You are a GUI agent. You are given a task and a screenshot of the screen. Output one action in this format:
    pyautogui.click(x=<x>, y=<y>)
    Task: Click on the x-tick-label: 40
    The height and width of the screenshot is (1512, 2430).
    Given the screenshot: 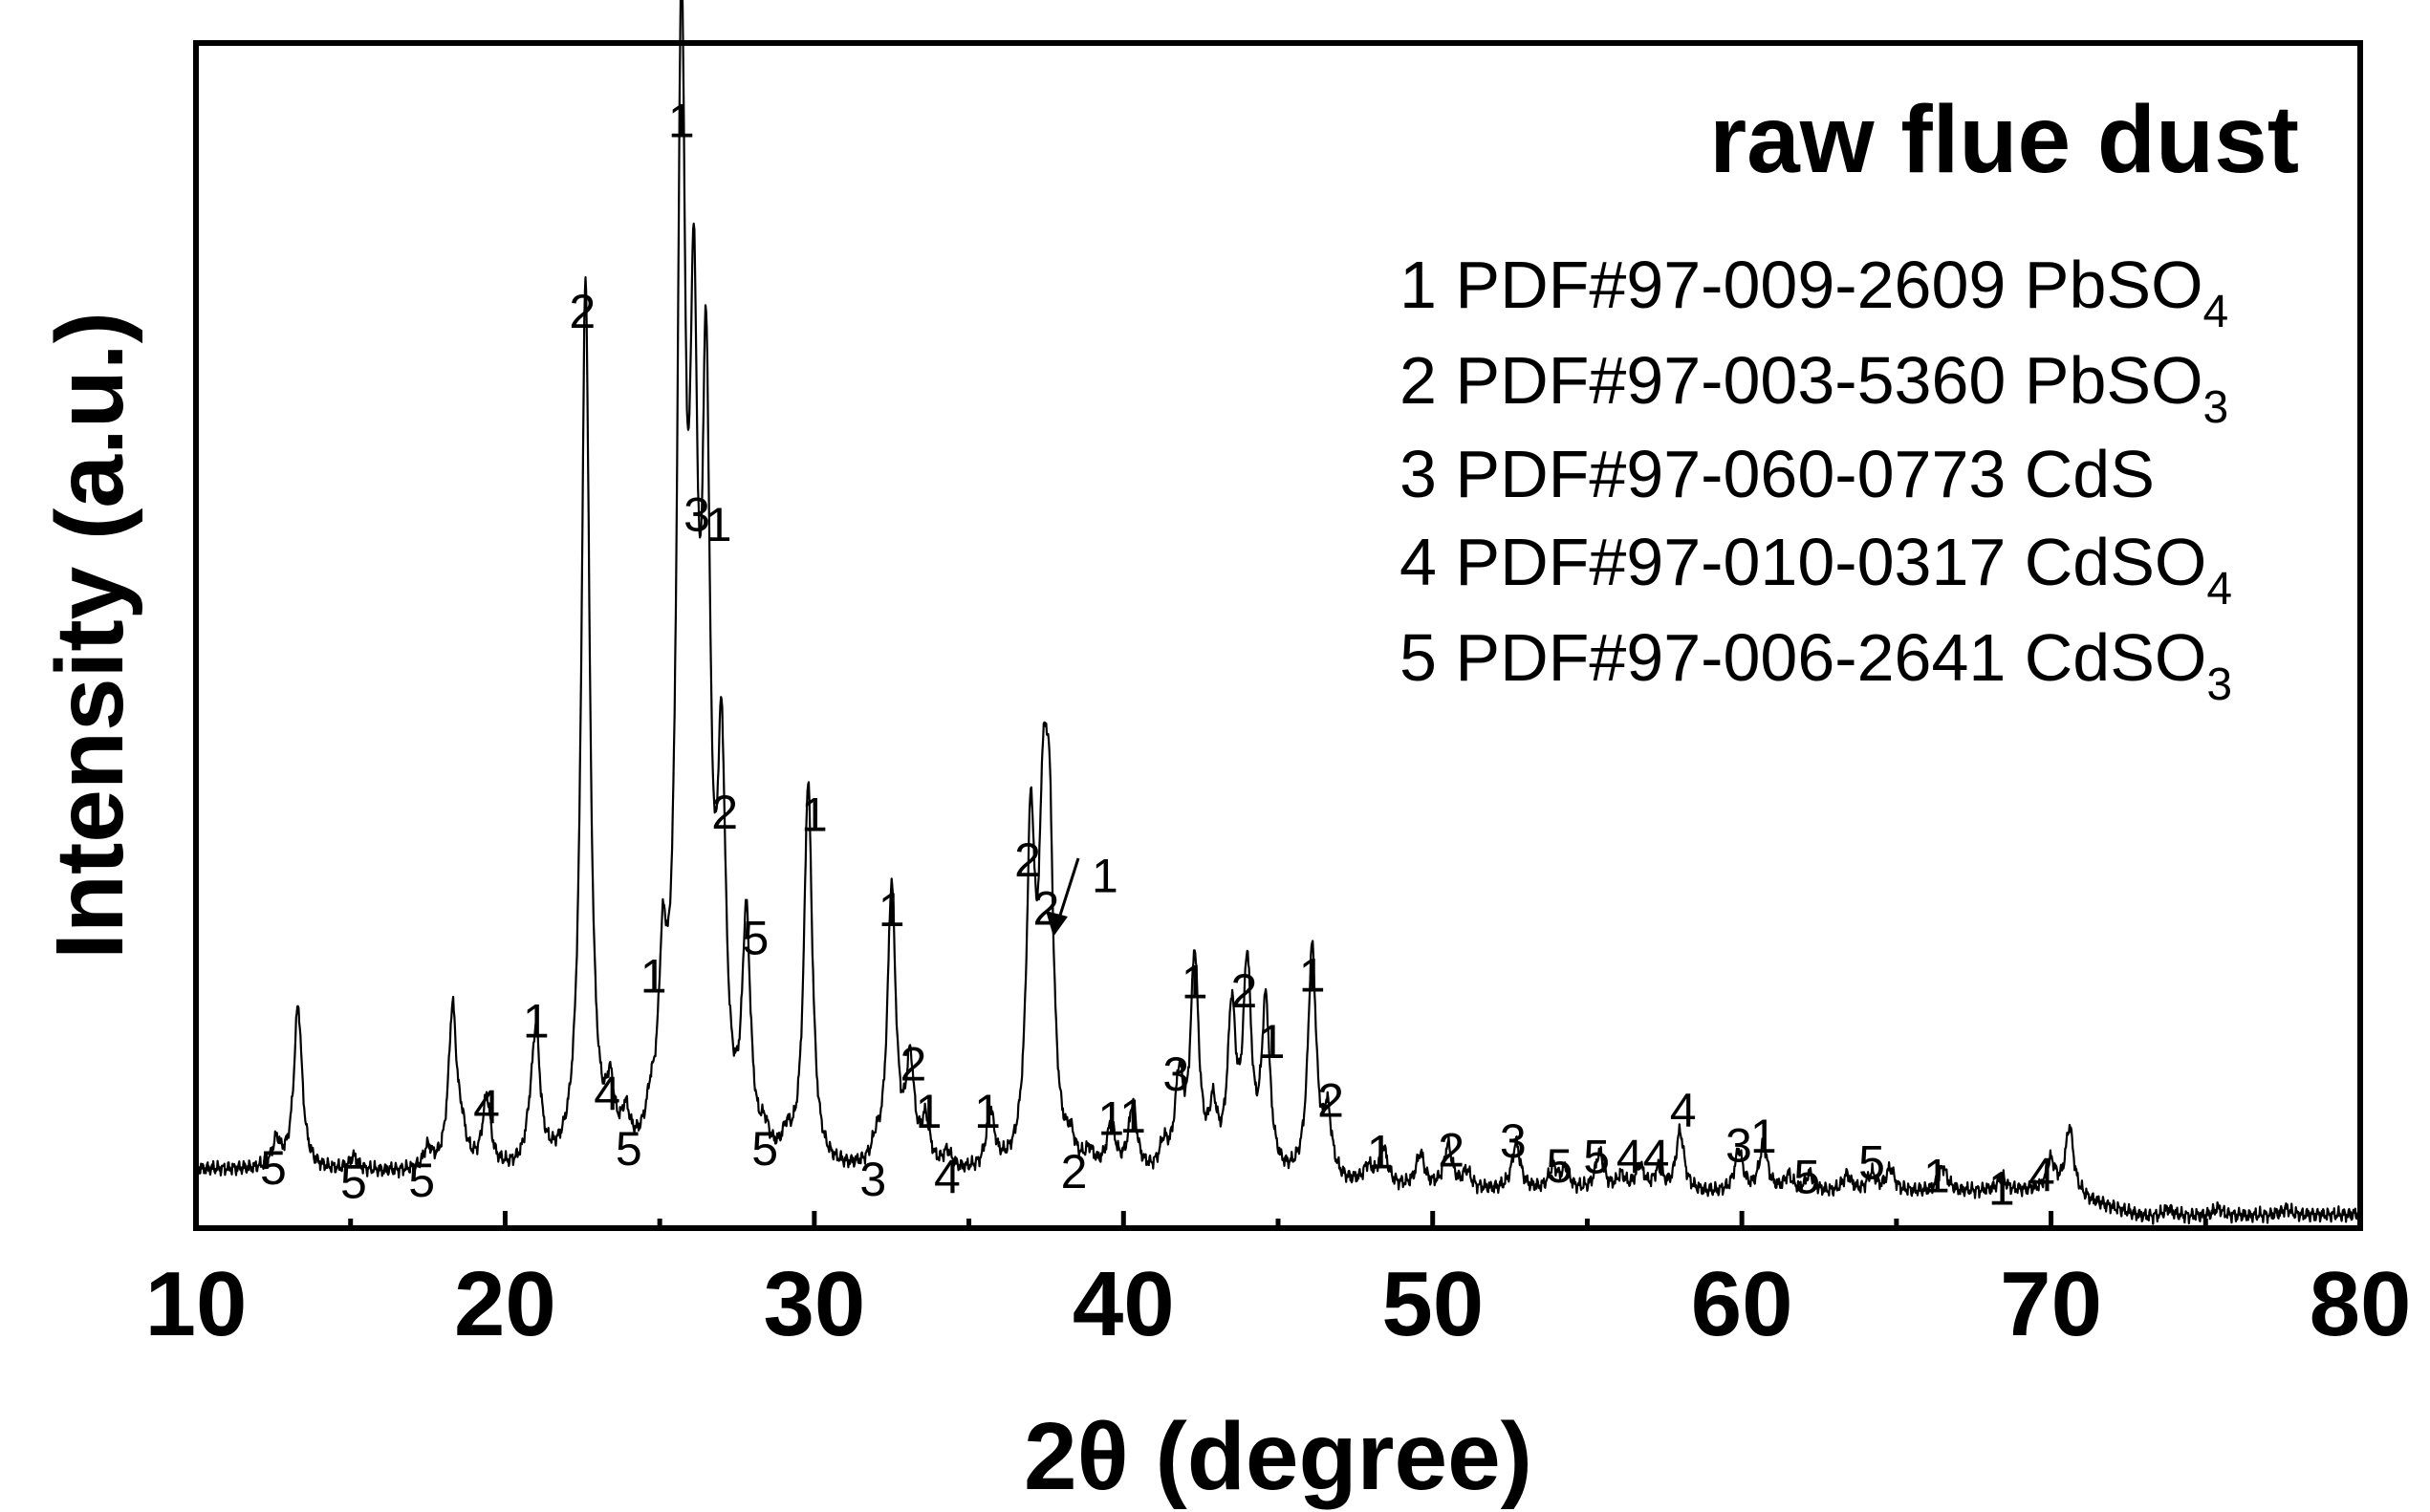 What is the action you would take?
    pyautogui.click(x=1124, y=1304)
    